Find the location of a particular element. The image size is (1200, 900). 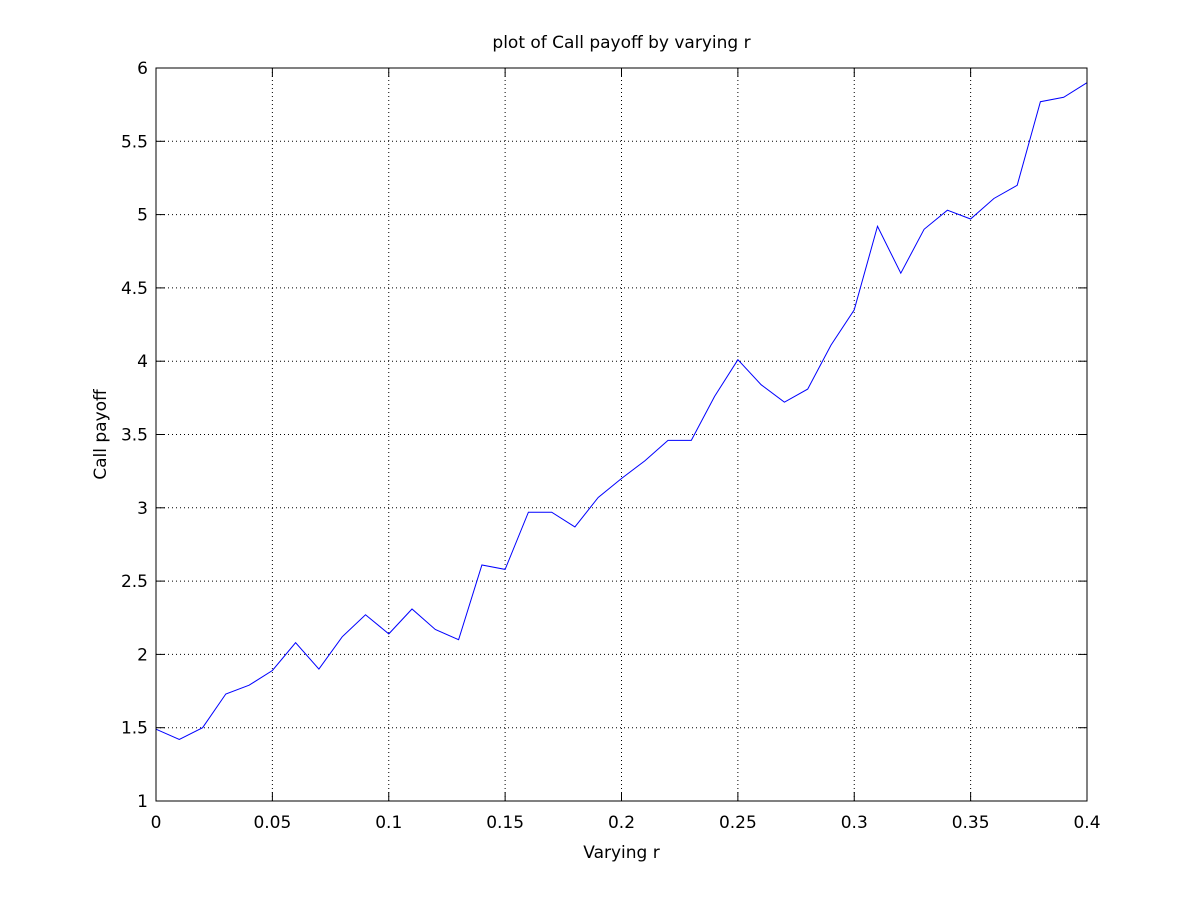

y-tick-label: 6 is located at coordinates (142, 69).